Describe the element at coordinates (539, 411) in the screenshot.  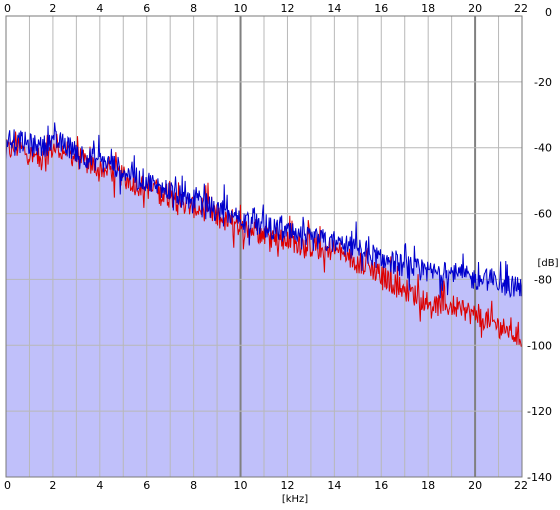
I see `y-tick-label: -120` at that location.